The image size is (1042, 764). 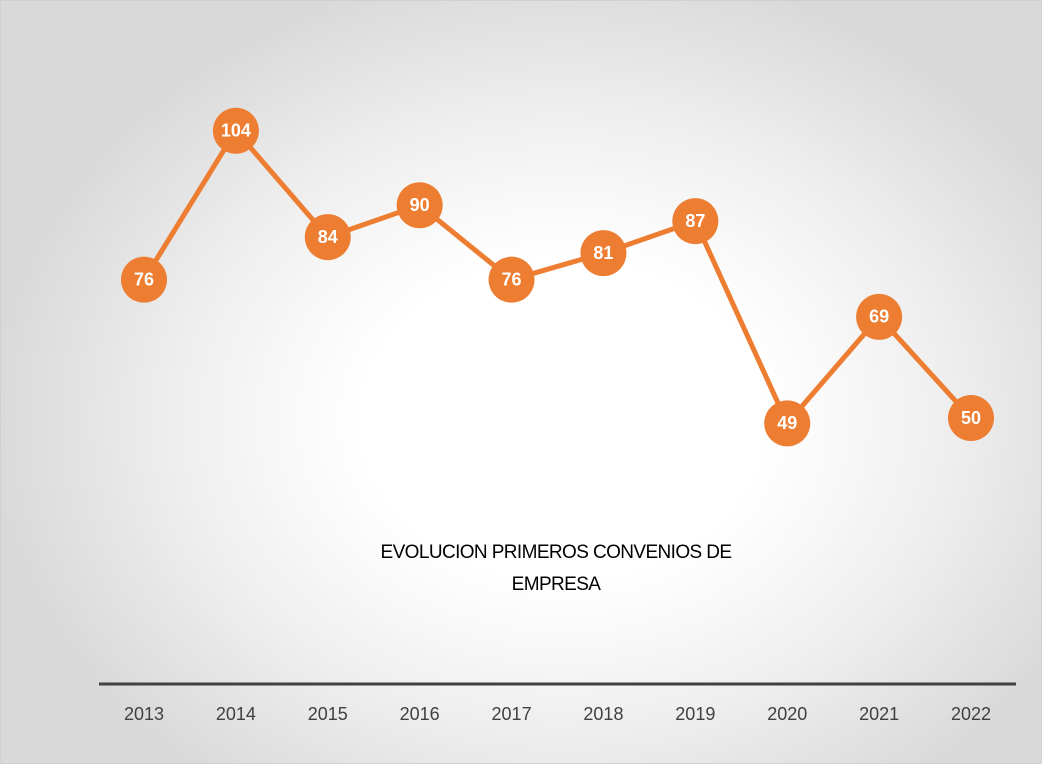 I want to click on x-tick-label: 2014, so click(x=236, y=714).